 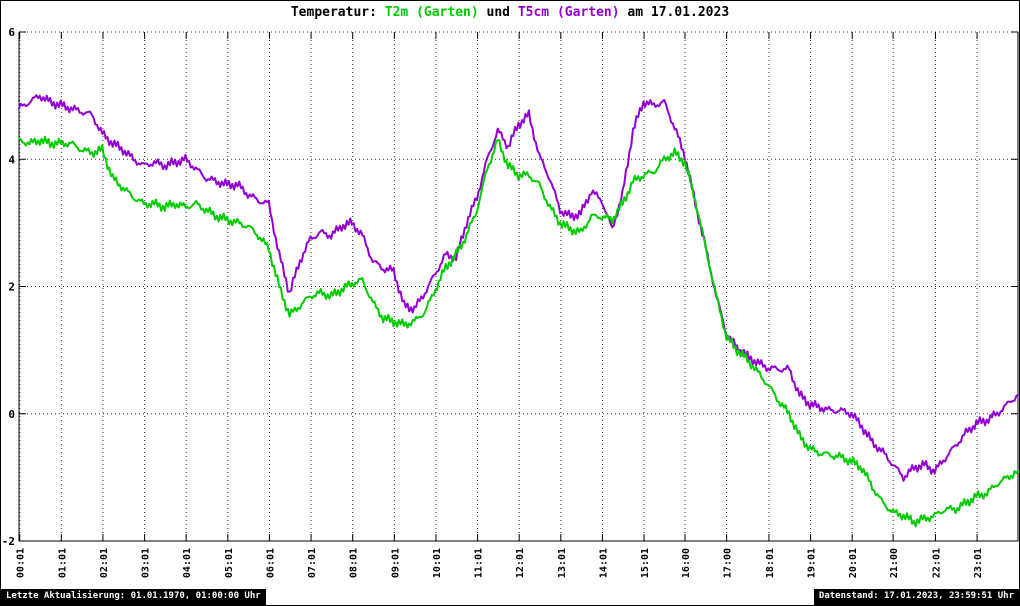 What do you see at coordinates (936, 563) in the screenshot?
I see `svg-text: 22:01` at bounding box center [936, 563].